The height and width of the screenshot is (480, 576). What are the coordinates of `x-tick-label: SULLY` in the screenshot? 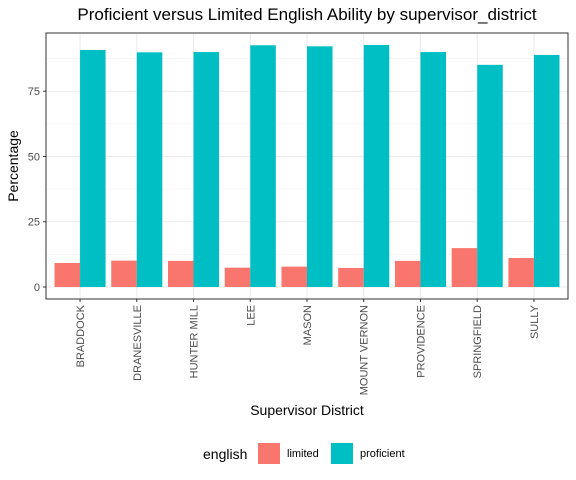 It's located at (535, 321).